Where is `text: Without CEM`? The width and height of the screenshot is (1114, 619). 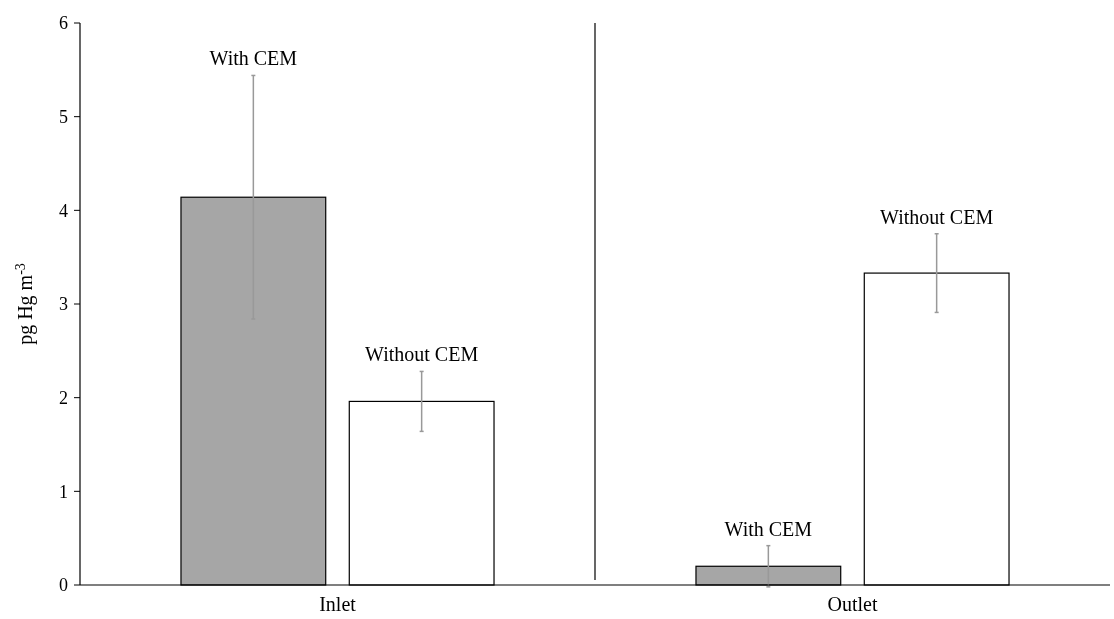 text: Without CEM is located at coordinates (937, 216).